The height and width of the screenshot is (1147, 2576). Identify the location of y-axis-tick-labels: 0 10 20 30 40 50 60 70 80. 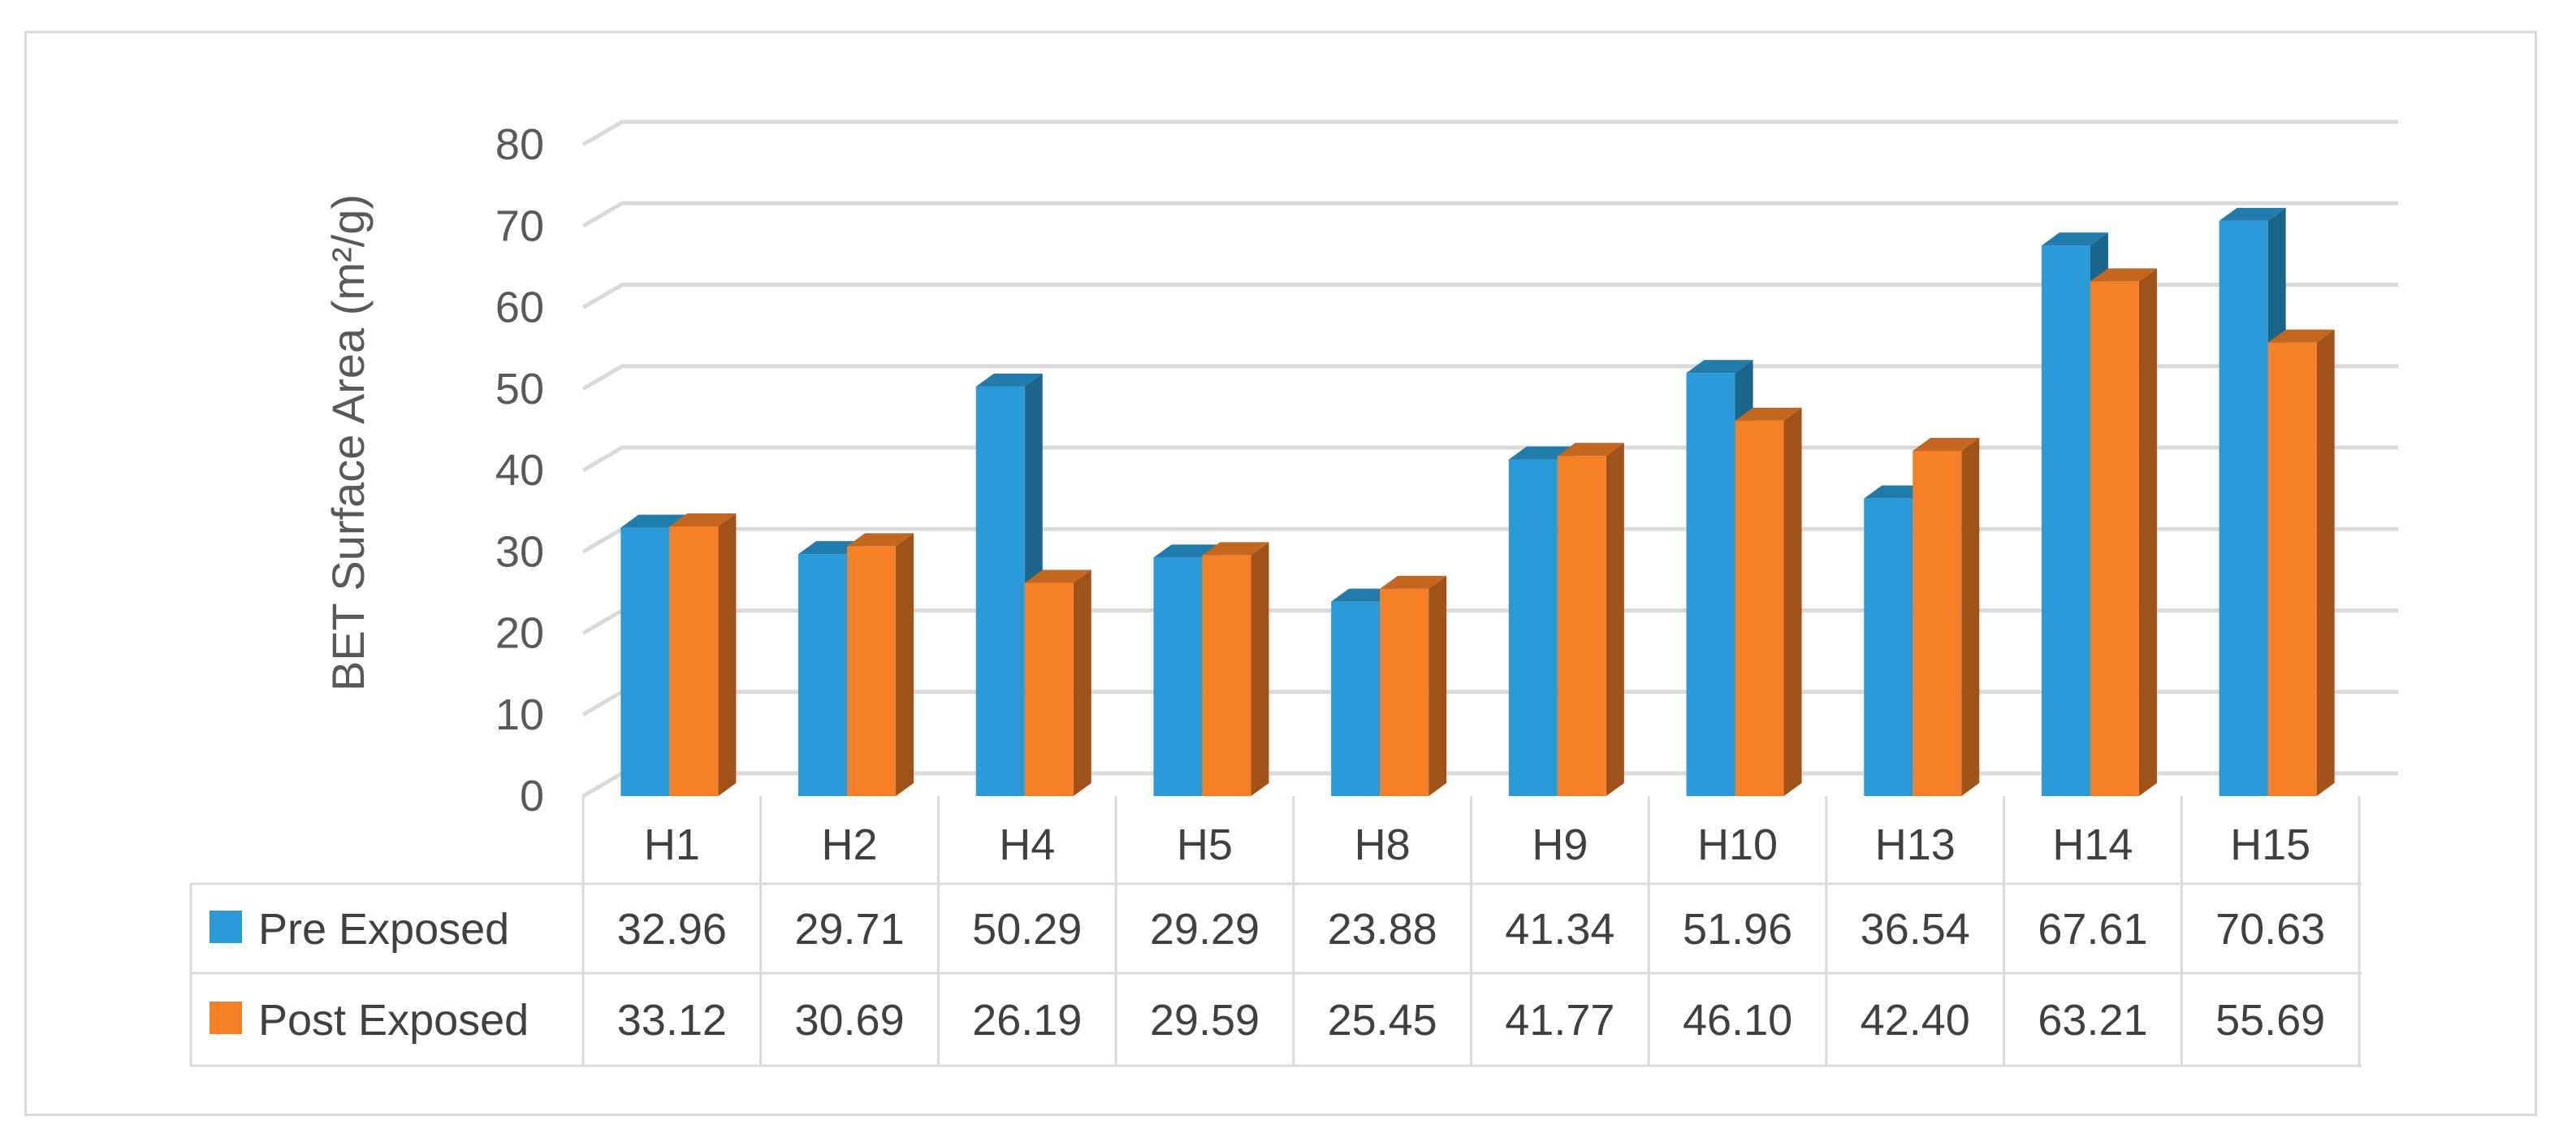
(520, 470).